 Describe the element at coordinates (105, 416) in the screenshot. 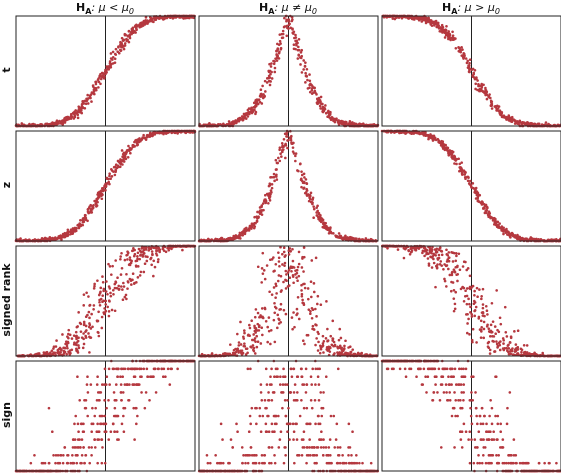

I see `panel-sign-less` at that location.